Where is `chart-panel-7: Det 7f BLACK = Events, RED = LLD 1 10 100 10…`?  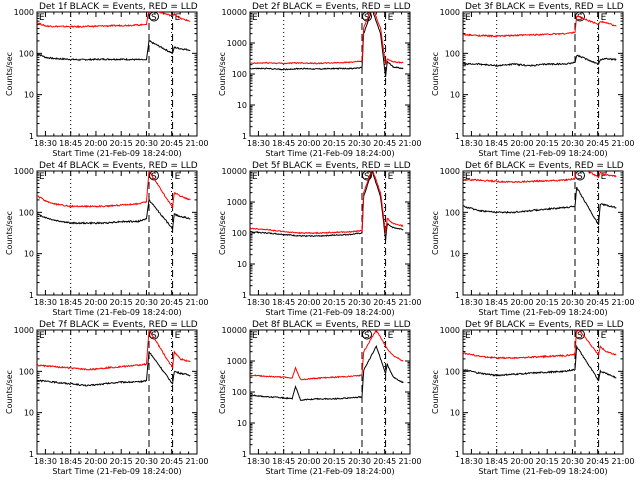 chart-panel-7: Det 7f BLACK = Events, RED = LLD 1 10 100 10… is located at coordinates (107, 398).